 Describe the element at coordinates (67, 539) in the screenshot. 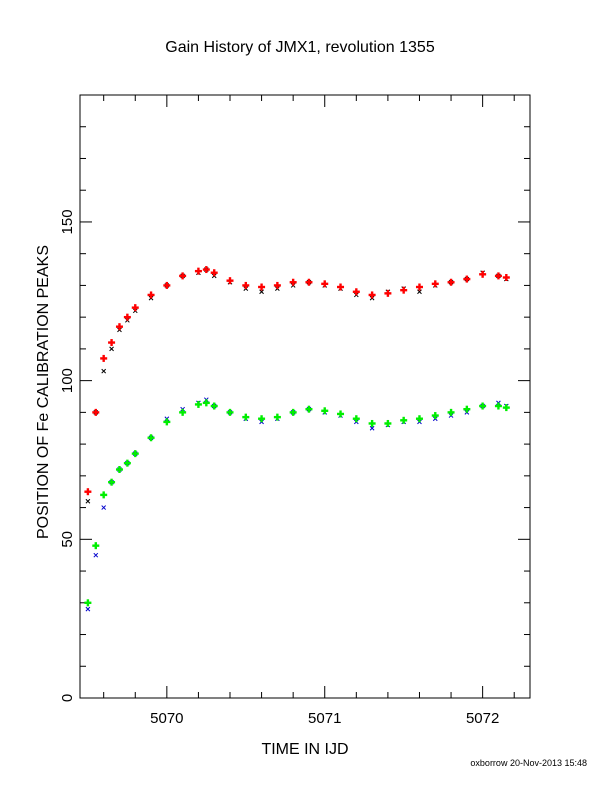

I see `y-tick-label: 50` at that location.